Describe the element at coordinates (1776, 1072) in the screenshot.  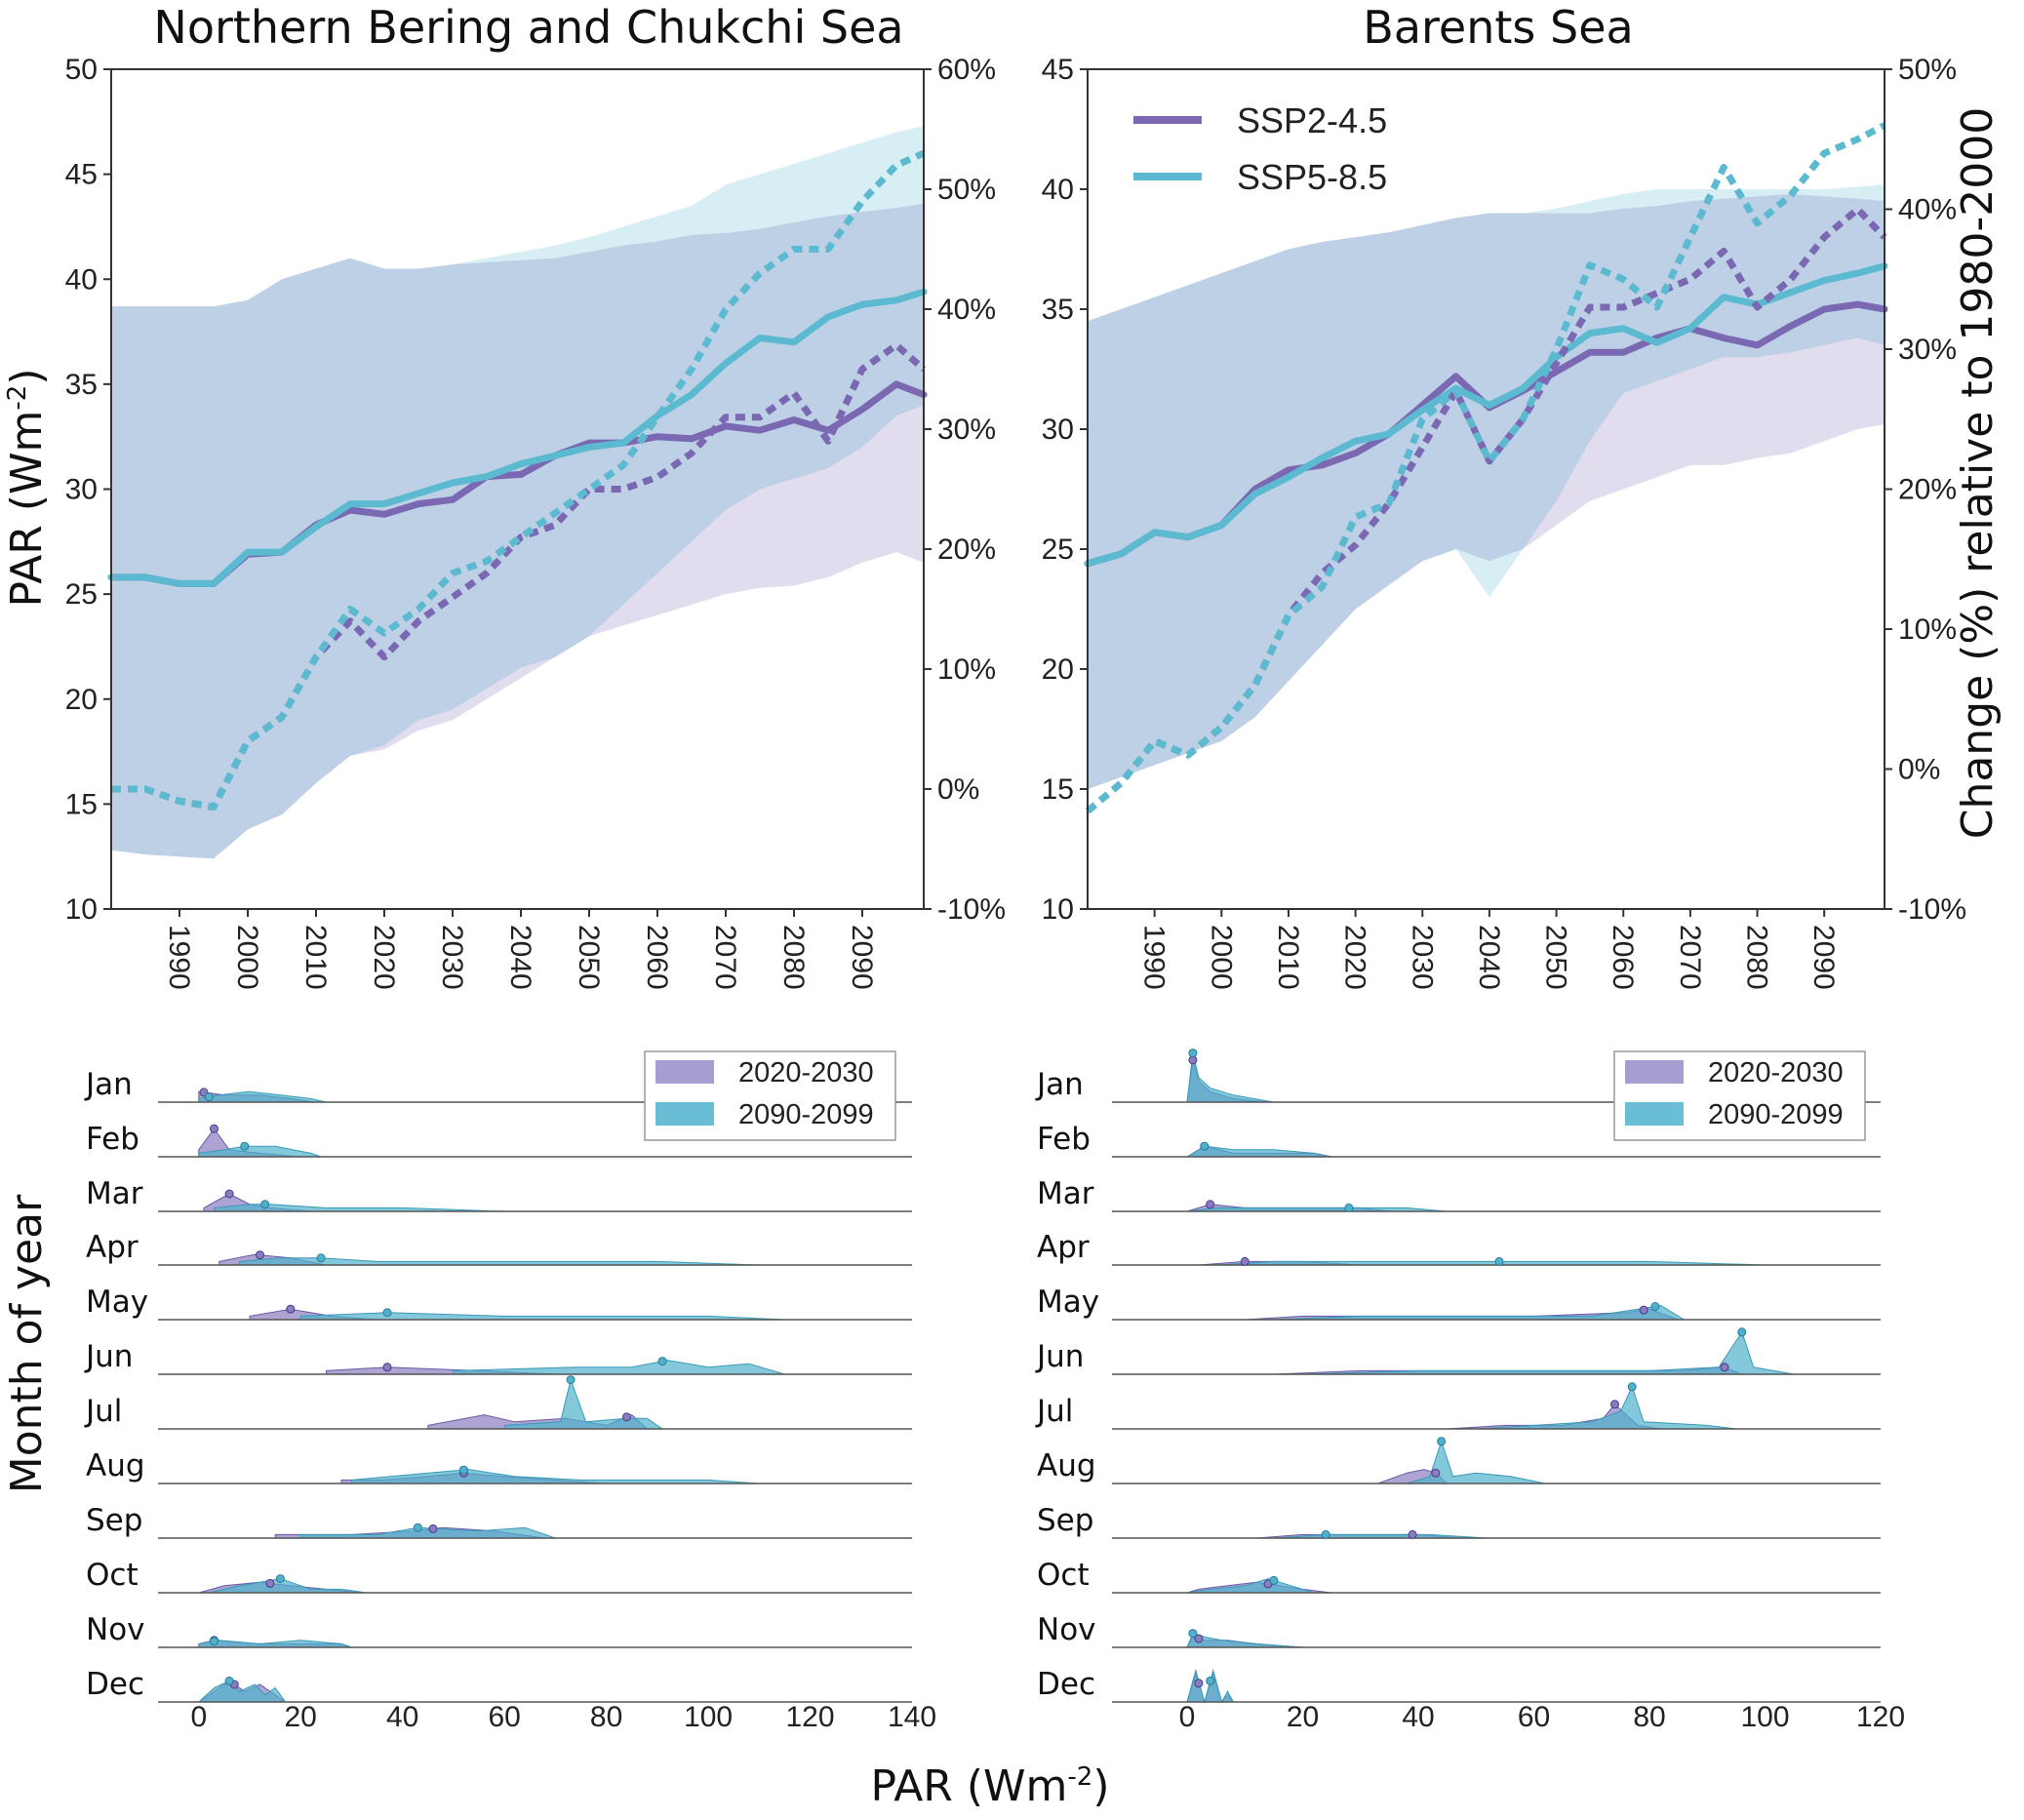
I see `legend-label-2020-2030: 2020-2030` at that location.